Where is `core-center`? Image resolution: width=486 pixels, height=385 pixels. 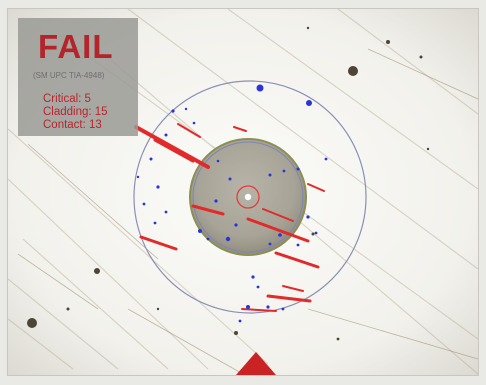
core-center is located at coordinates (248, 197).